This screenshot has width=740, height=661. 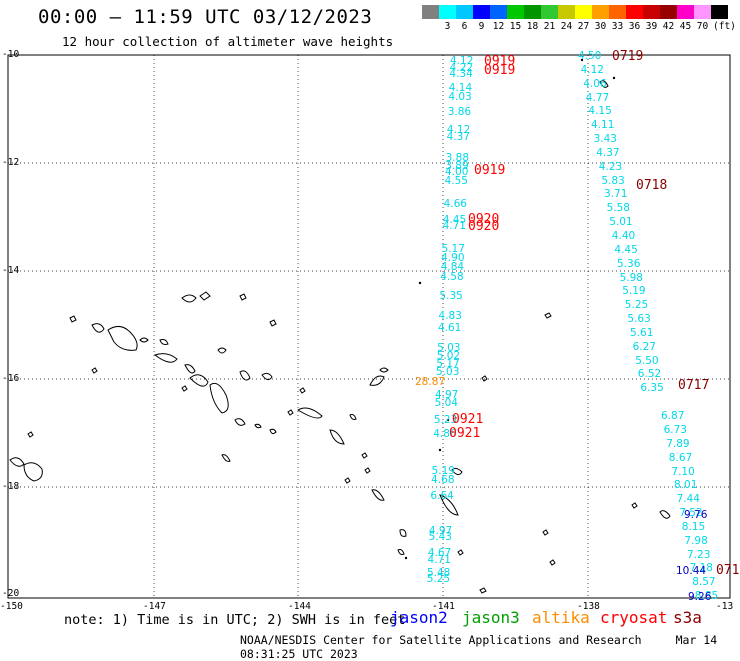 What do you see at coordinates (628, 56) in the screenshot?
I see `pass-time-label: 0719` at bounding box center [628, 56].